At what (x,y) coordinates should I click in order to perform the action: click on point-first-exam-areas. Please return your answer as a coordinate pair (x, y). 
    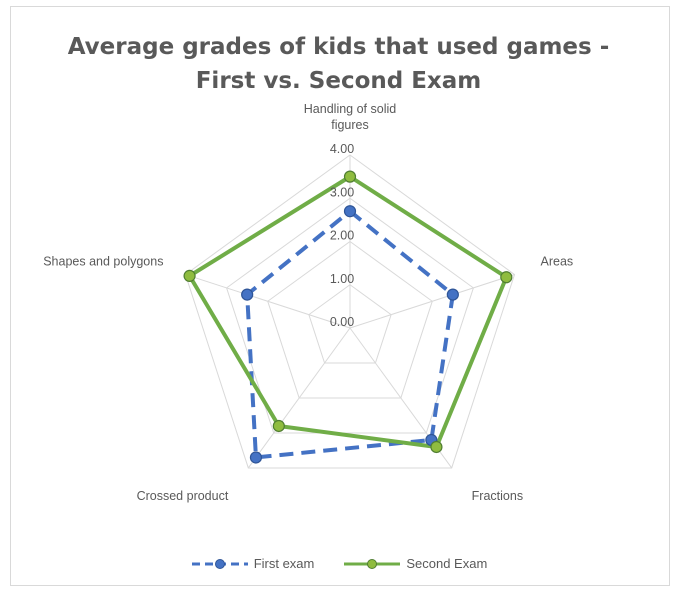
    Looking at the image, I should click on (452, 294).